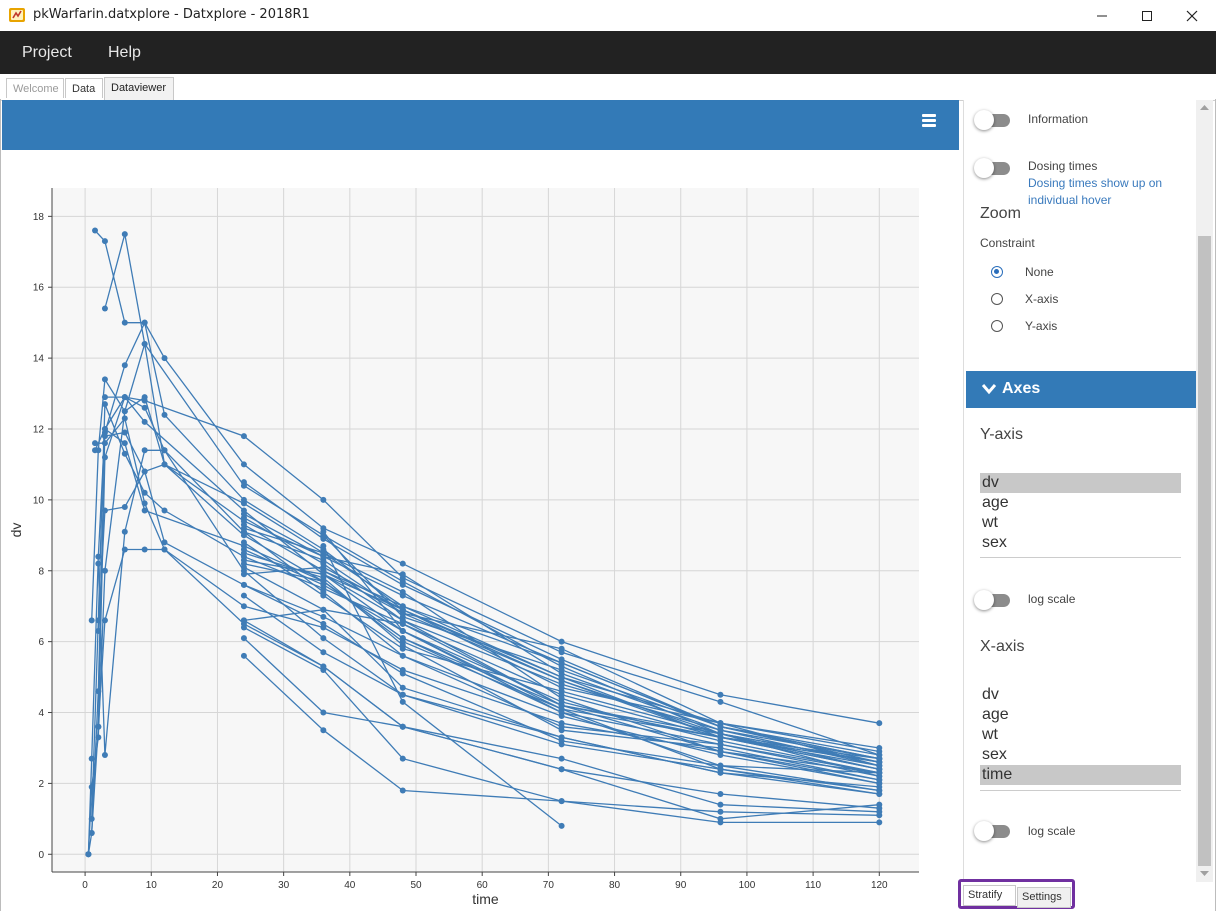  I want to click on x-tick-label: 20, so click(218, 885).